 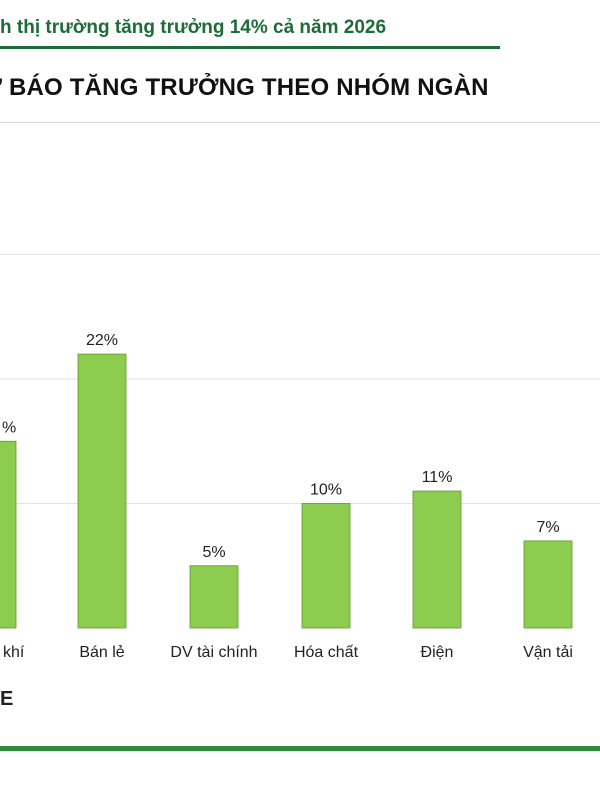 I want to click on category-label-0: khí, so click(x=14, y=652).